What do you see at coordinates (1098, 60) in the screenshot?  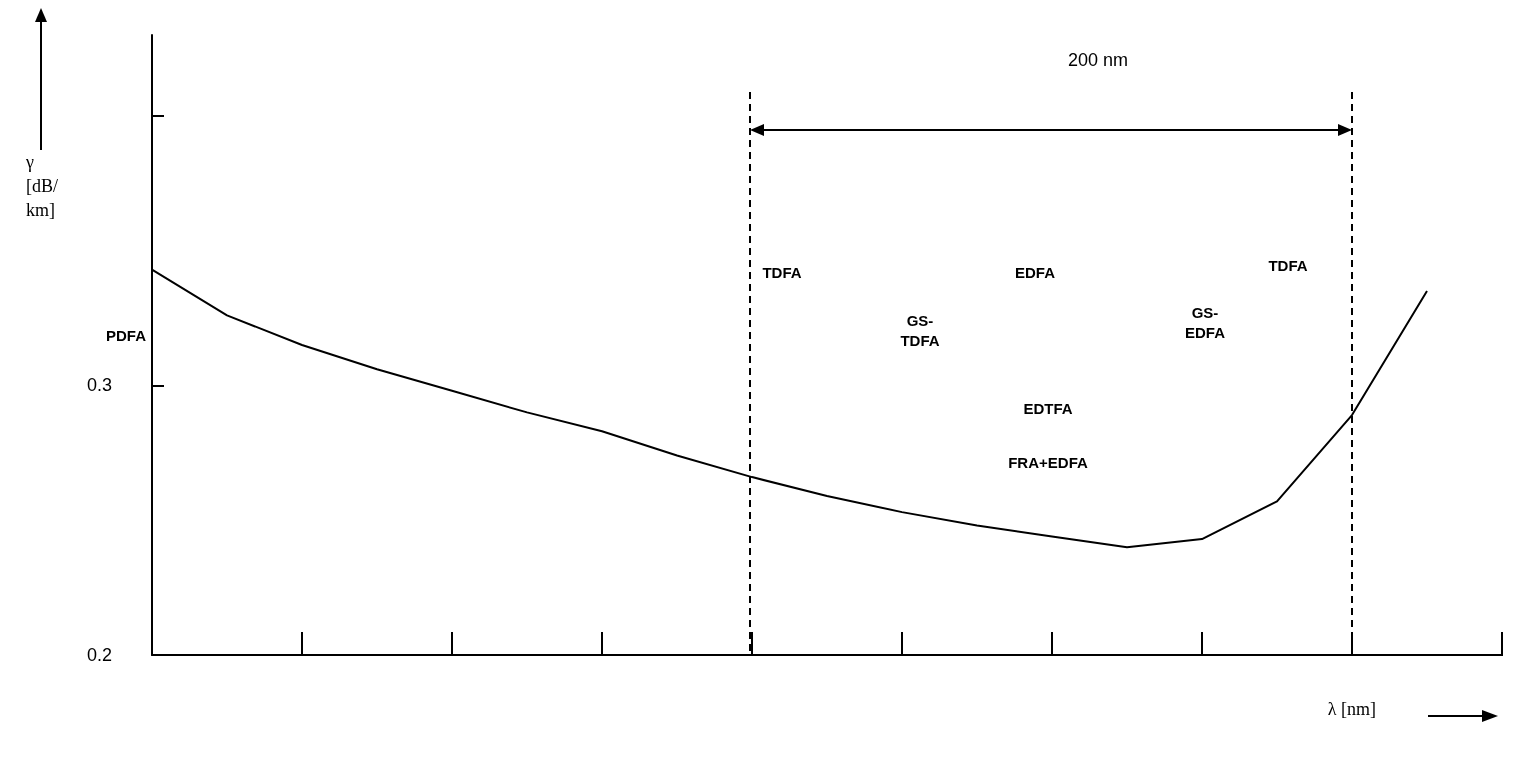 I see `annotation: 200 nm` at bounding box center [1098, 60].